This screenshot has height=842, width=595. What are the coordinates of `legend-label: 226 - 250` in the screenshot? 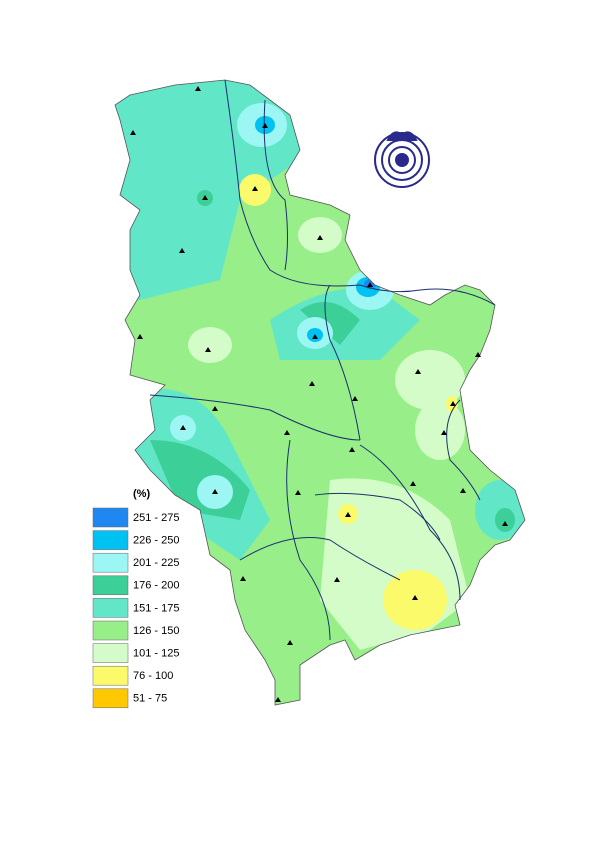 It's located at (156, 541).